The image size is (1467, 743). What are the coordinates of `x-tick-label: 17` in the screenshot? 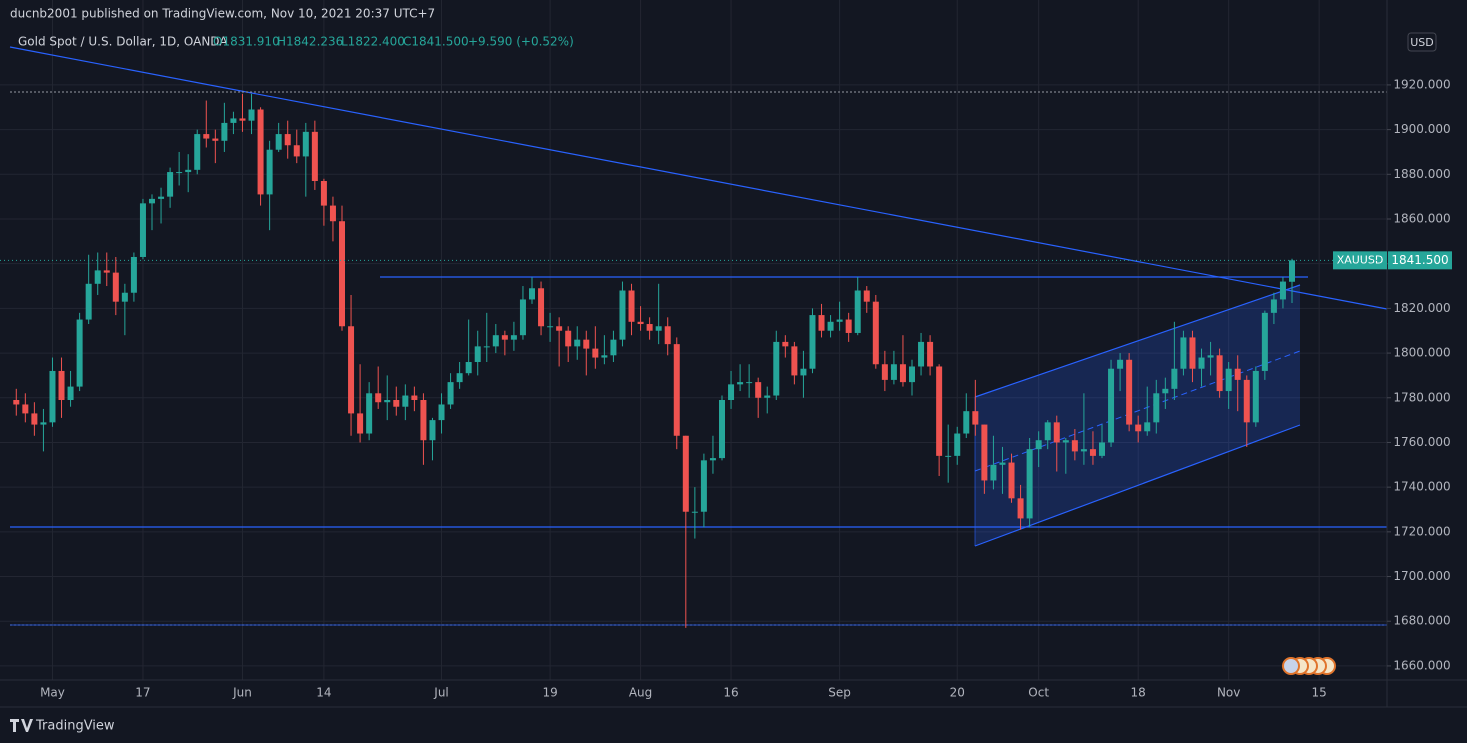 It's located at (142, 693).